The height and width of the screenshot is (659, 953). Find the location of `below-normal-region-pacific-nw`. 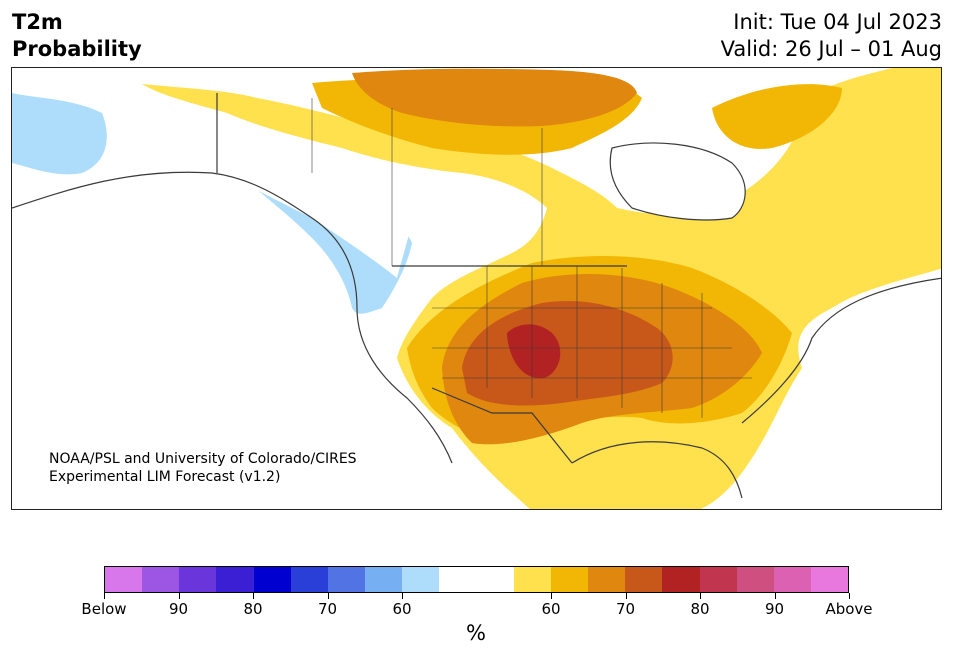

below-normal-region-pacific-nw is located at coordinates (324, 243).